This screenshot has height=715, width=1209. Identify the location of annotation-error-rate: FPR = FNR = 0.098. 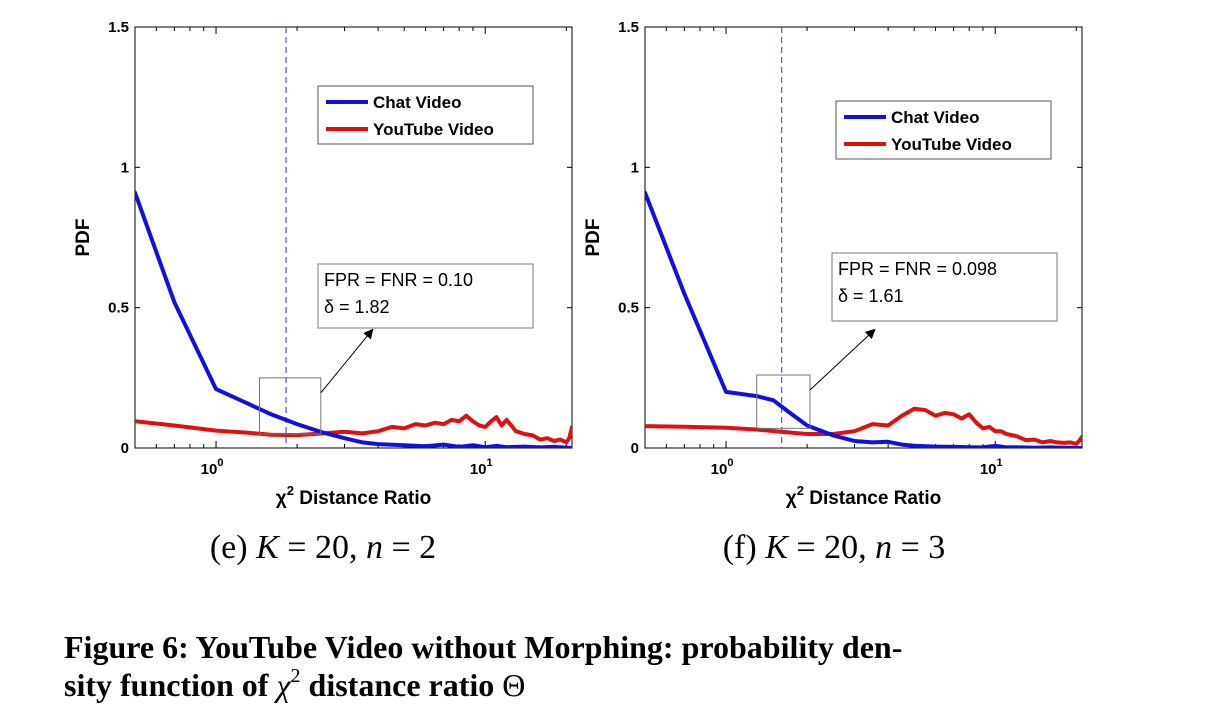
(917, 269).